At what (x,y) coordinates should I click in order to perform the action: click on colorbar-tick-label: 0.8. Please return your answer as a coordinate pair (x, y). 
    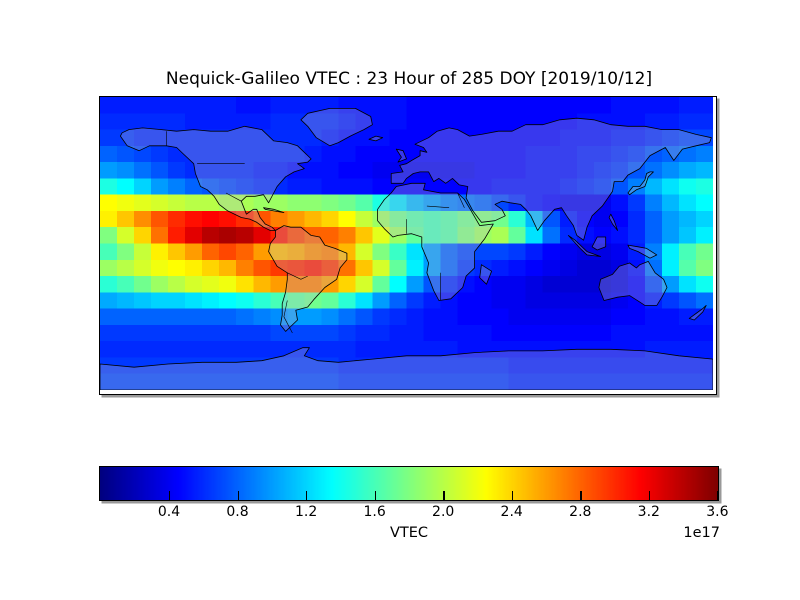
    Looking at the image, I should click on (237, 512).